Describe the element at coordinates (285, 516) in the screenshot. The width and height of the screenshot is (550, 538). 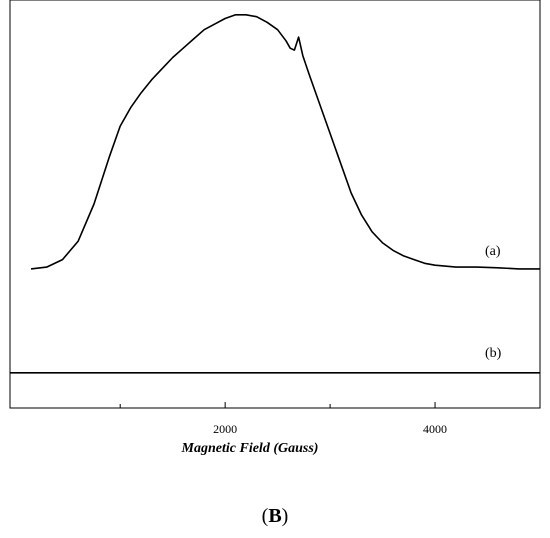
I see `panel-label-close: )` at that location.